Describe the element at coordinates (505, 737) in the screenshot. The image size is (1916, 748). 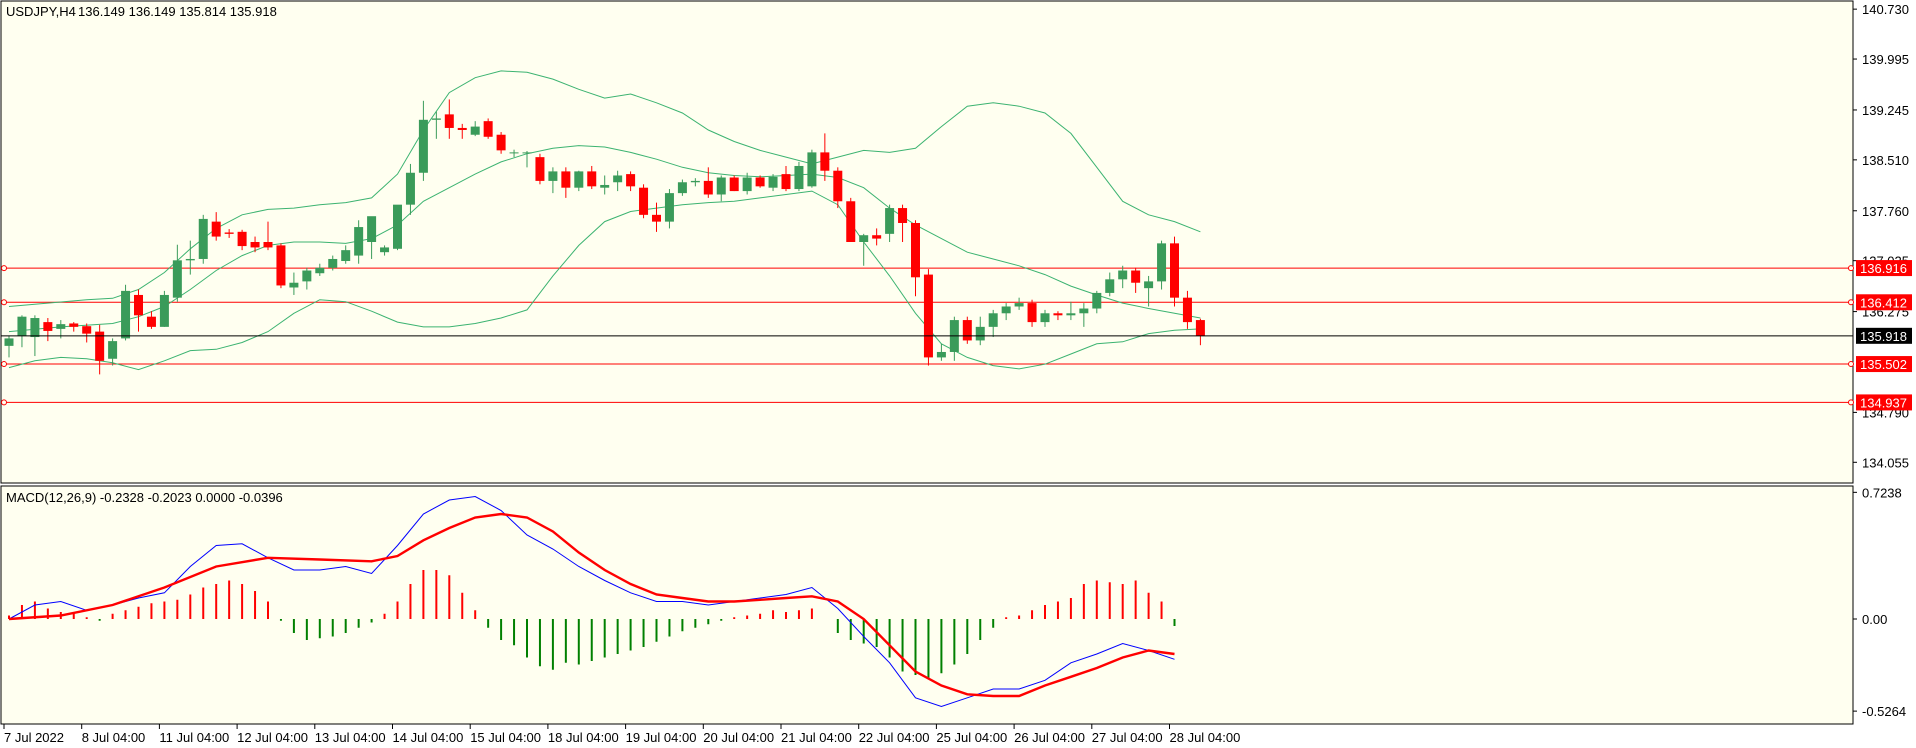
I see `time-tick-label: 15 Jul 04:00` at that location.